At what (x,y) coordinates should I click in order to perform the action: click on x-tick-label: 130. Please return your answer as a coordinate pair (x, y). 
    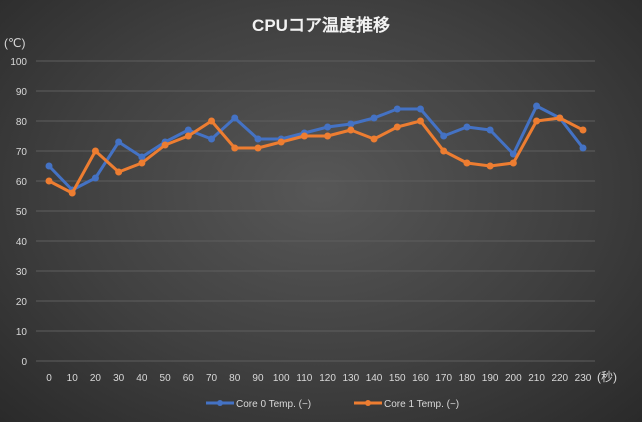
    Looking at the image, I should click on (350, 378).